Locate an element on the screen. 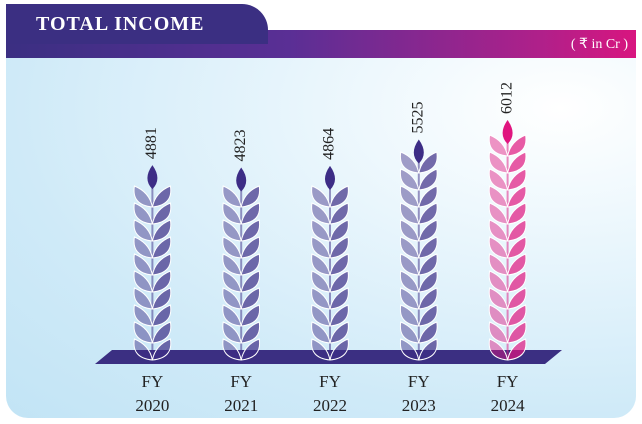  value-label: 4881 is located at coordinates (151, 143).